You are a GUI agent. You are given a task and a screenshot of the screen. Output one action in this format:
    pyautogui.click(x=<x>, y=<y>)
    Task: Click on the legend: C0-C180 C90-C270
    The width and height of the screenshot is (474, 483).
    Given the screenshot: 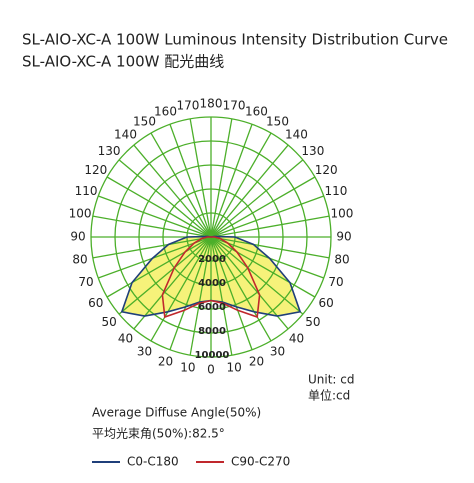 What is the action you would take?
    pyautogui.click(x=191, y=462)
    